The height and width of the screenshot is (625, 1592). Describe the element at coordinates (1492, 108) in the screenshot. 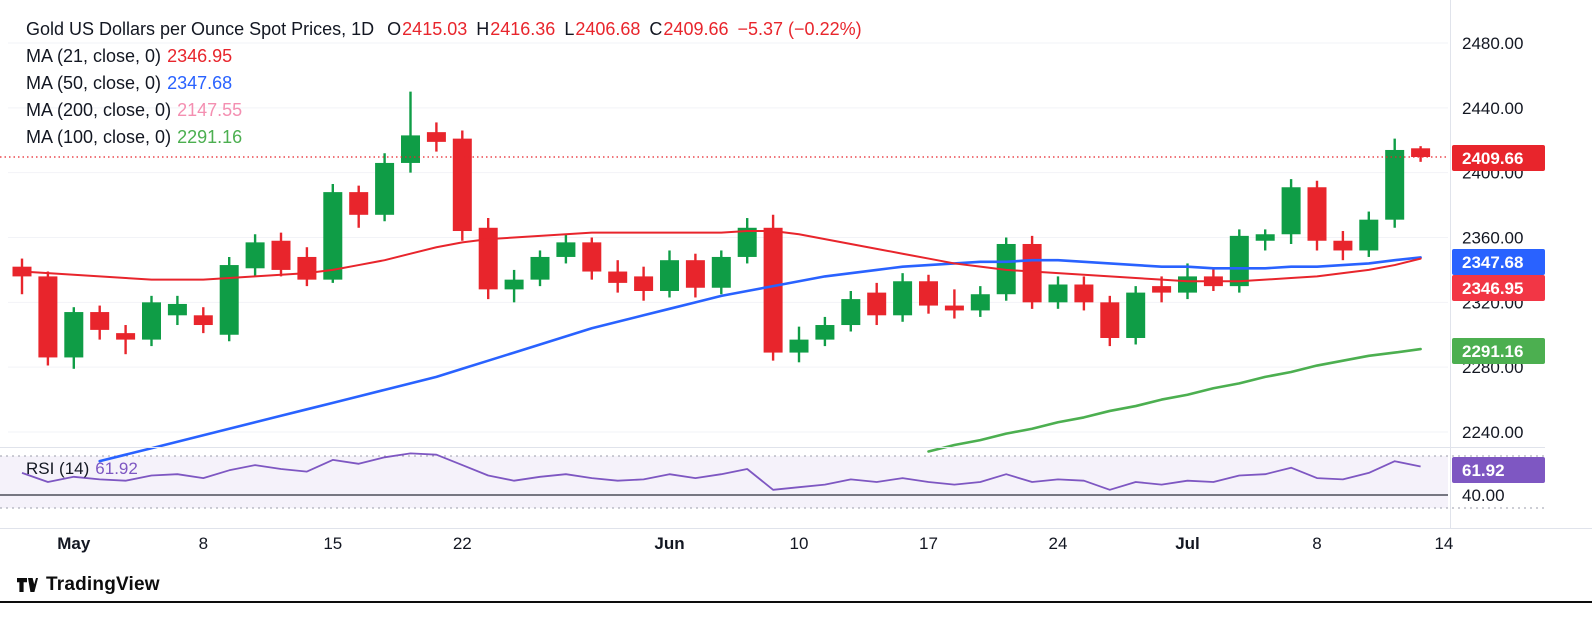

I see `price-tick-label: 2440.00` at that location.